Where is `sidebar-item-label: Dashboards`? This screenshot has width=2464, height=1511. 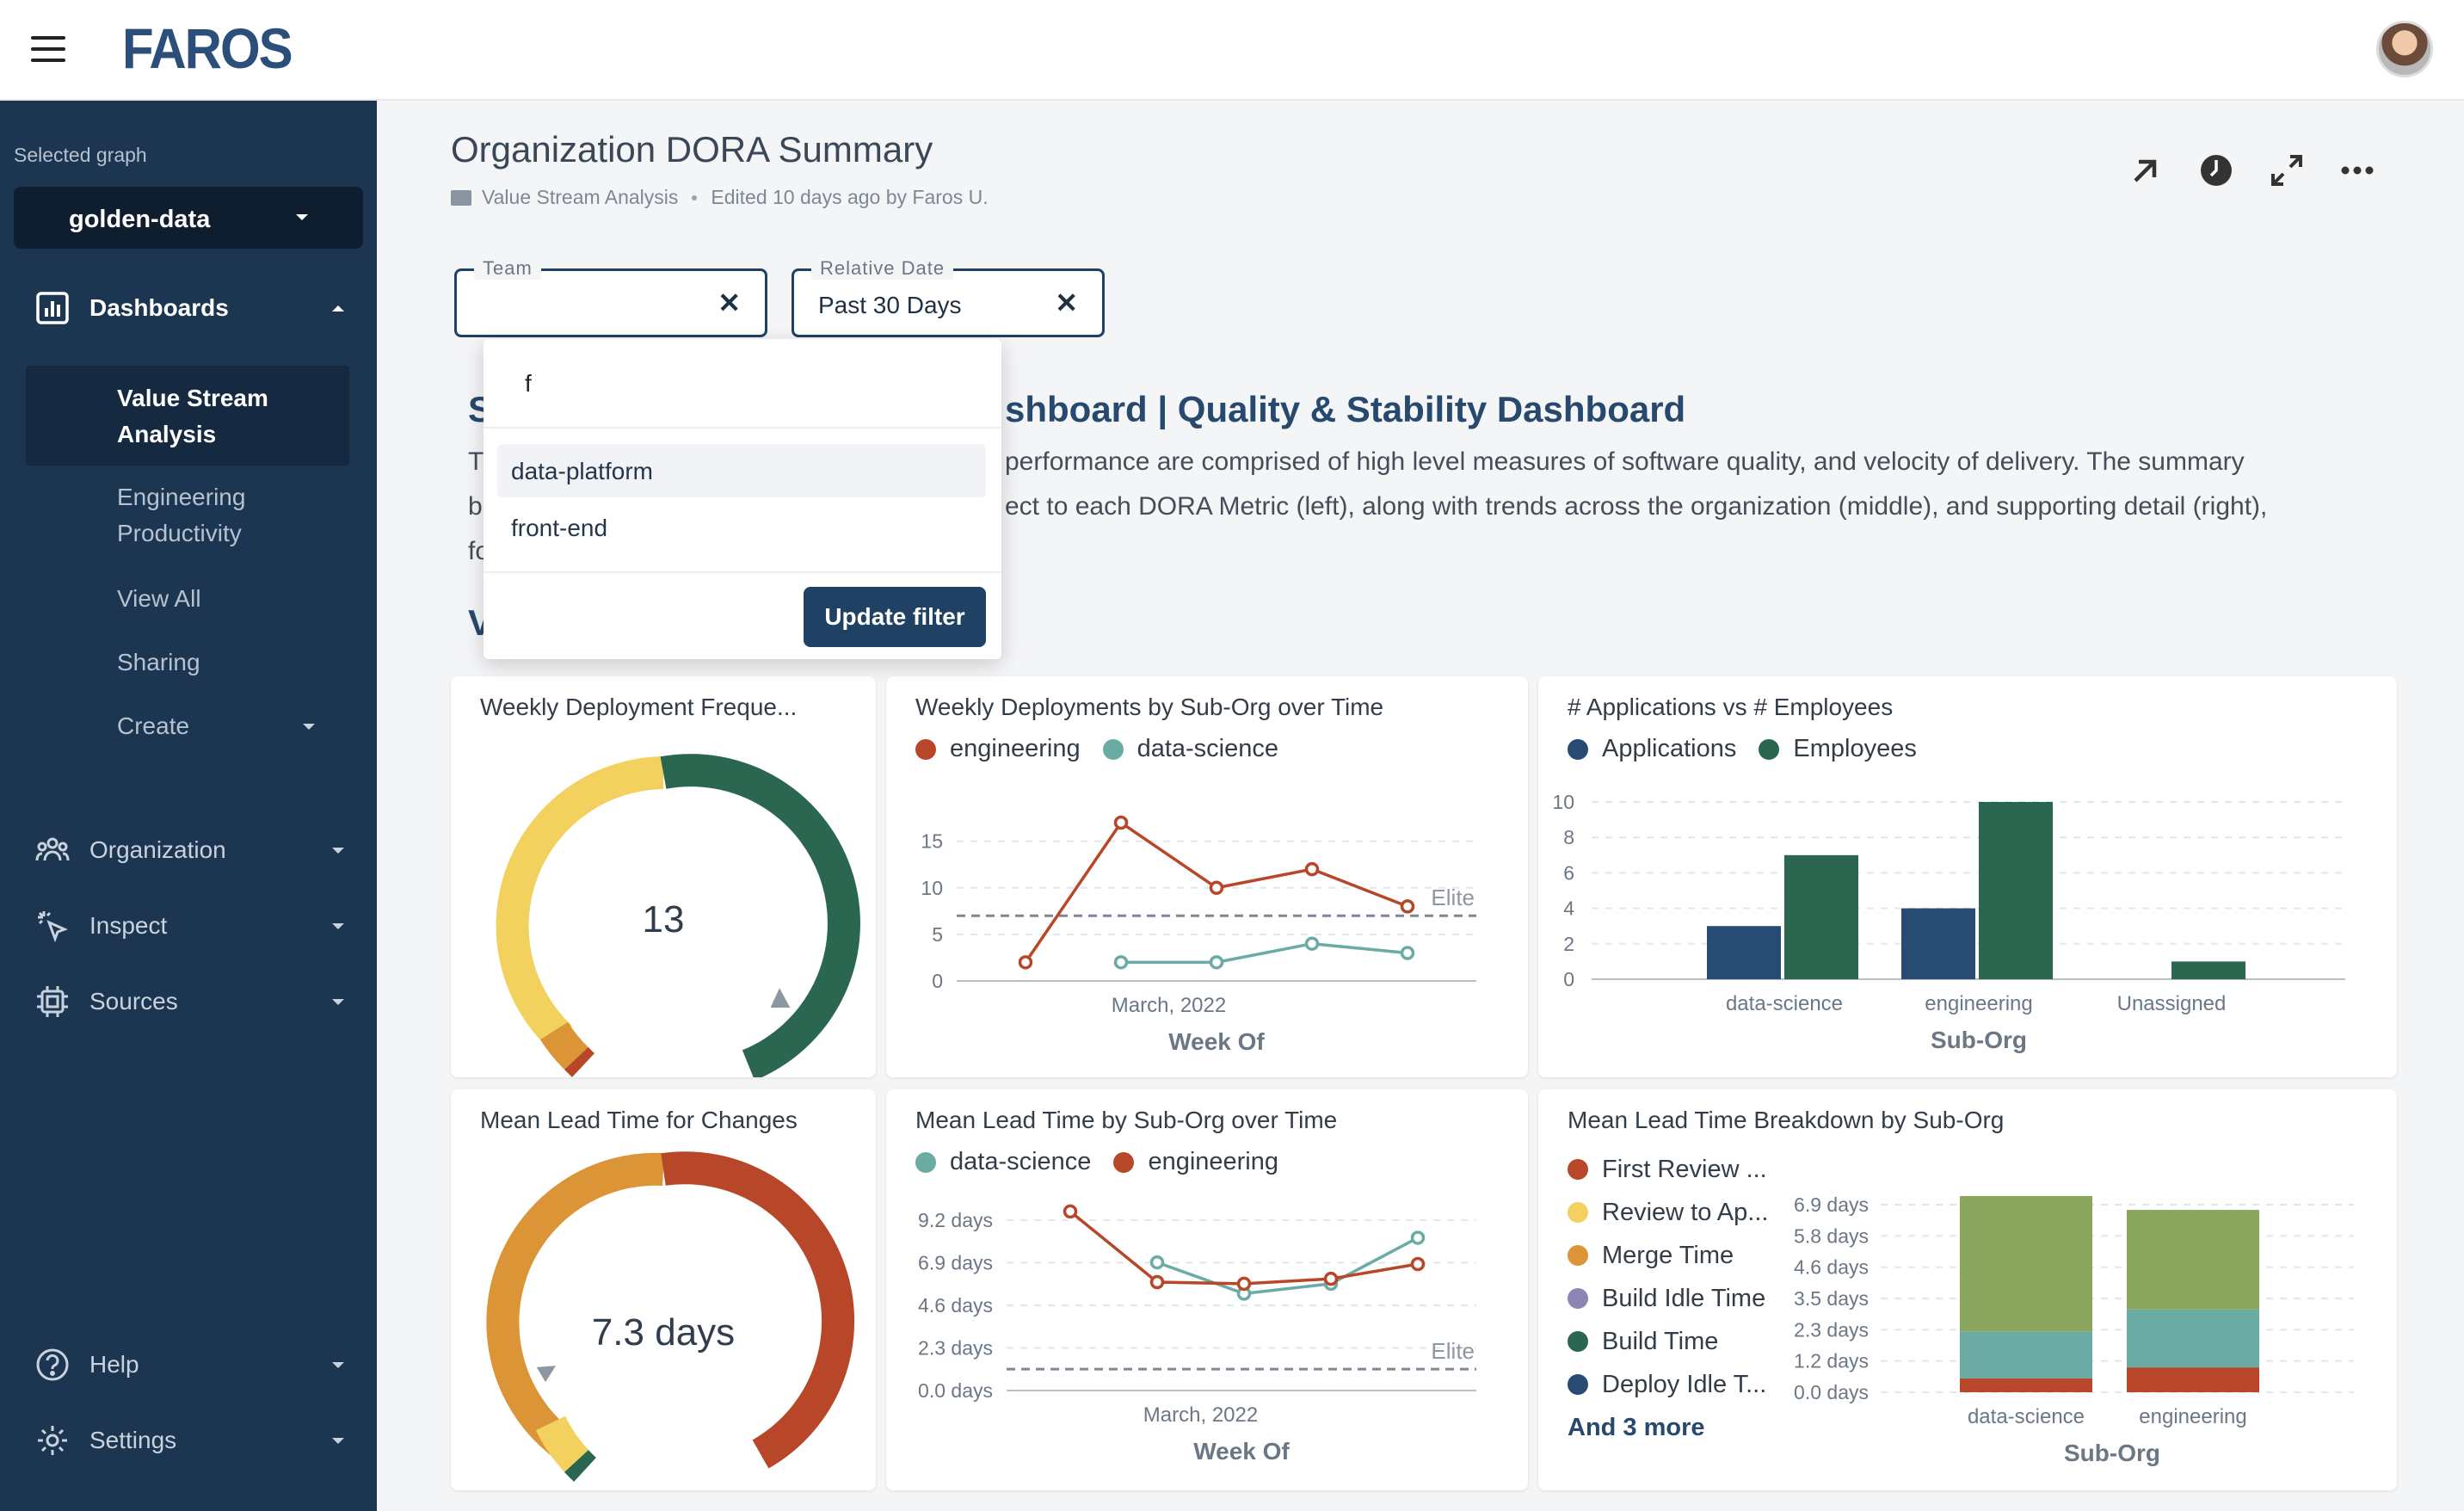 sidebar-item-label: Dashboards is located at coordinates (159, 307).